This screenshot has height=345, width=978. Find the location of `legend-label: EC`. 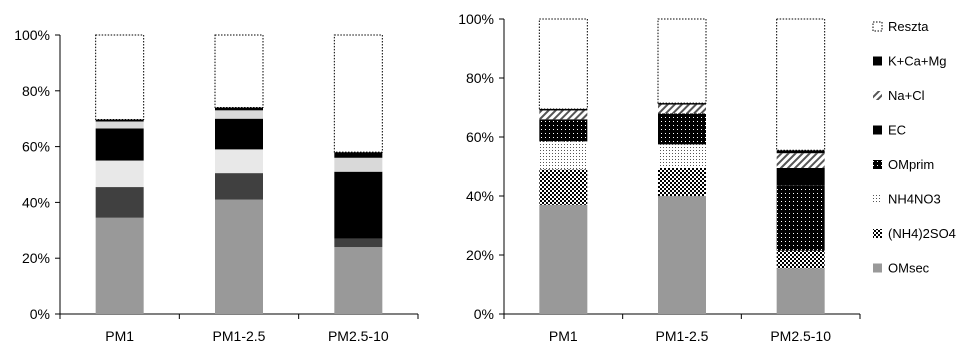

legend-label: EC is located at coordinates (897, 130).